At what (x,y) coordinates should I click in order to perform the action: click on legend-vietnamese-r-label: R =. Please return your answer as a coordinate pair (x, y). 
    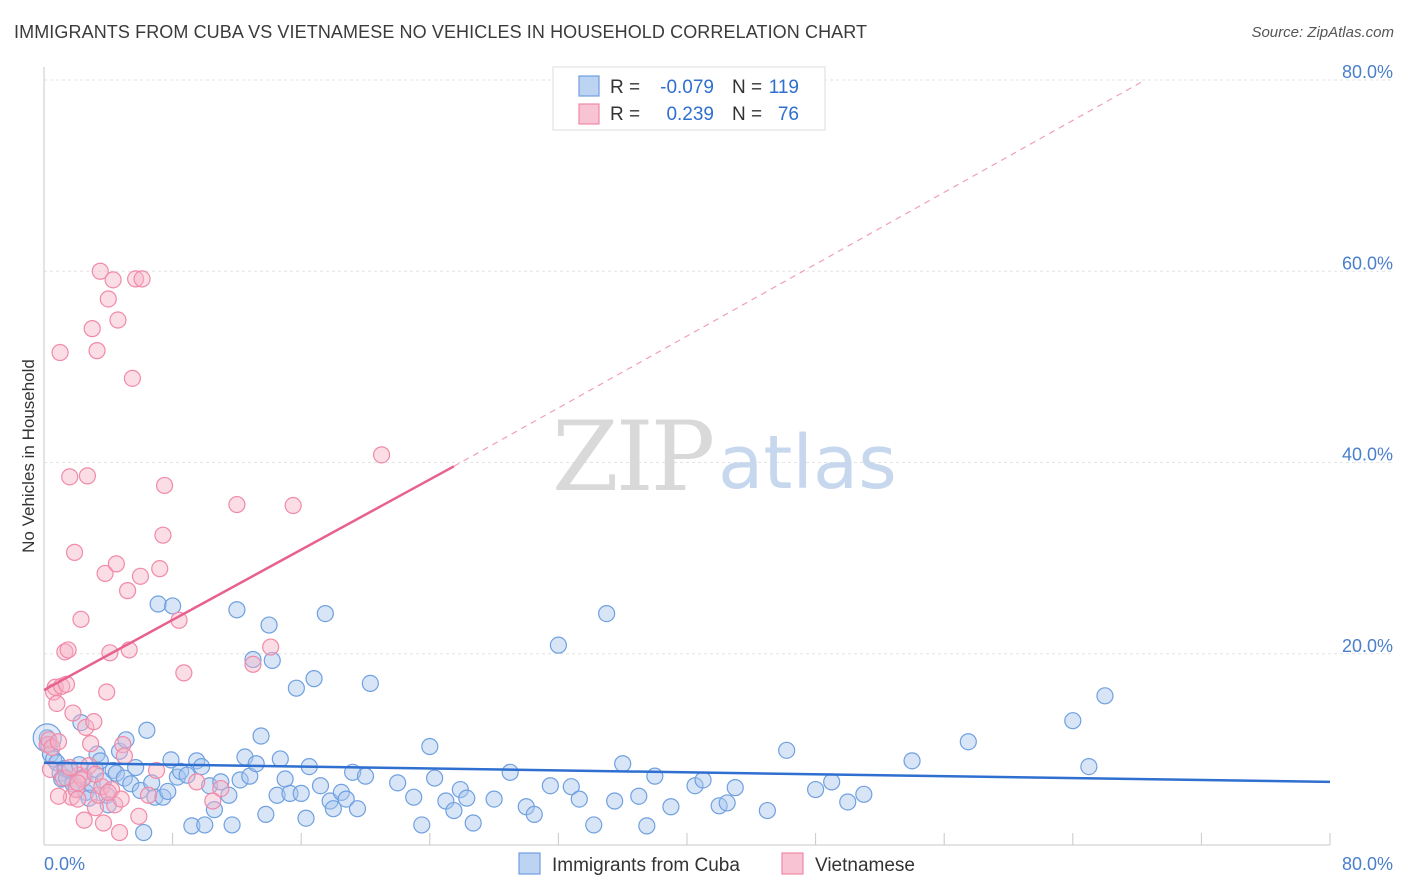
    Looking at the image, I should click on (625, 114).